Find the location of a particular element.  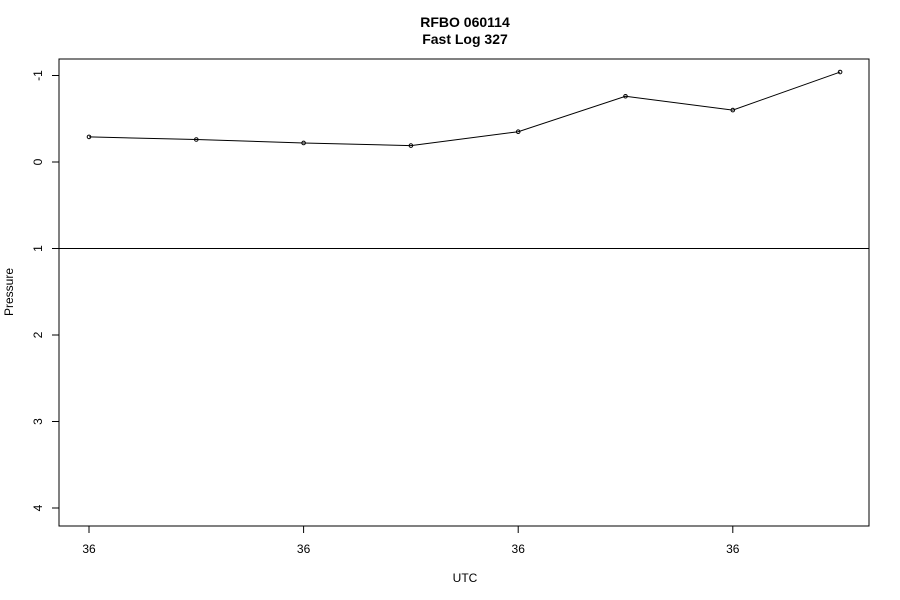

series-line is located at coordinates (464, 109).